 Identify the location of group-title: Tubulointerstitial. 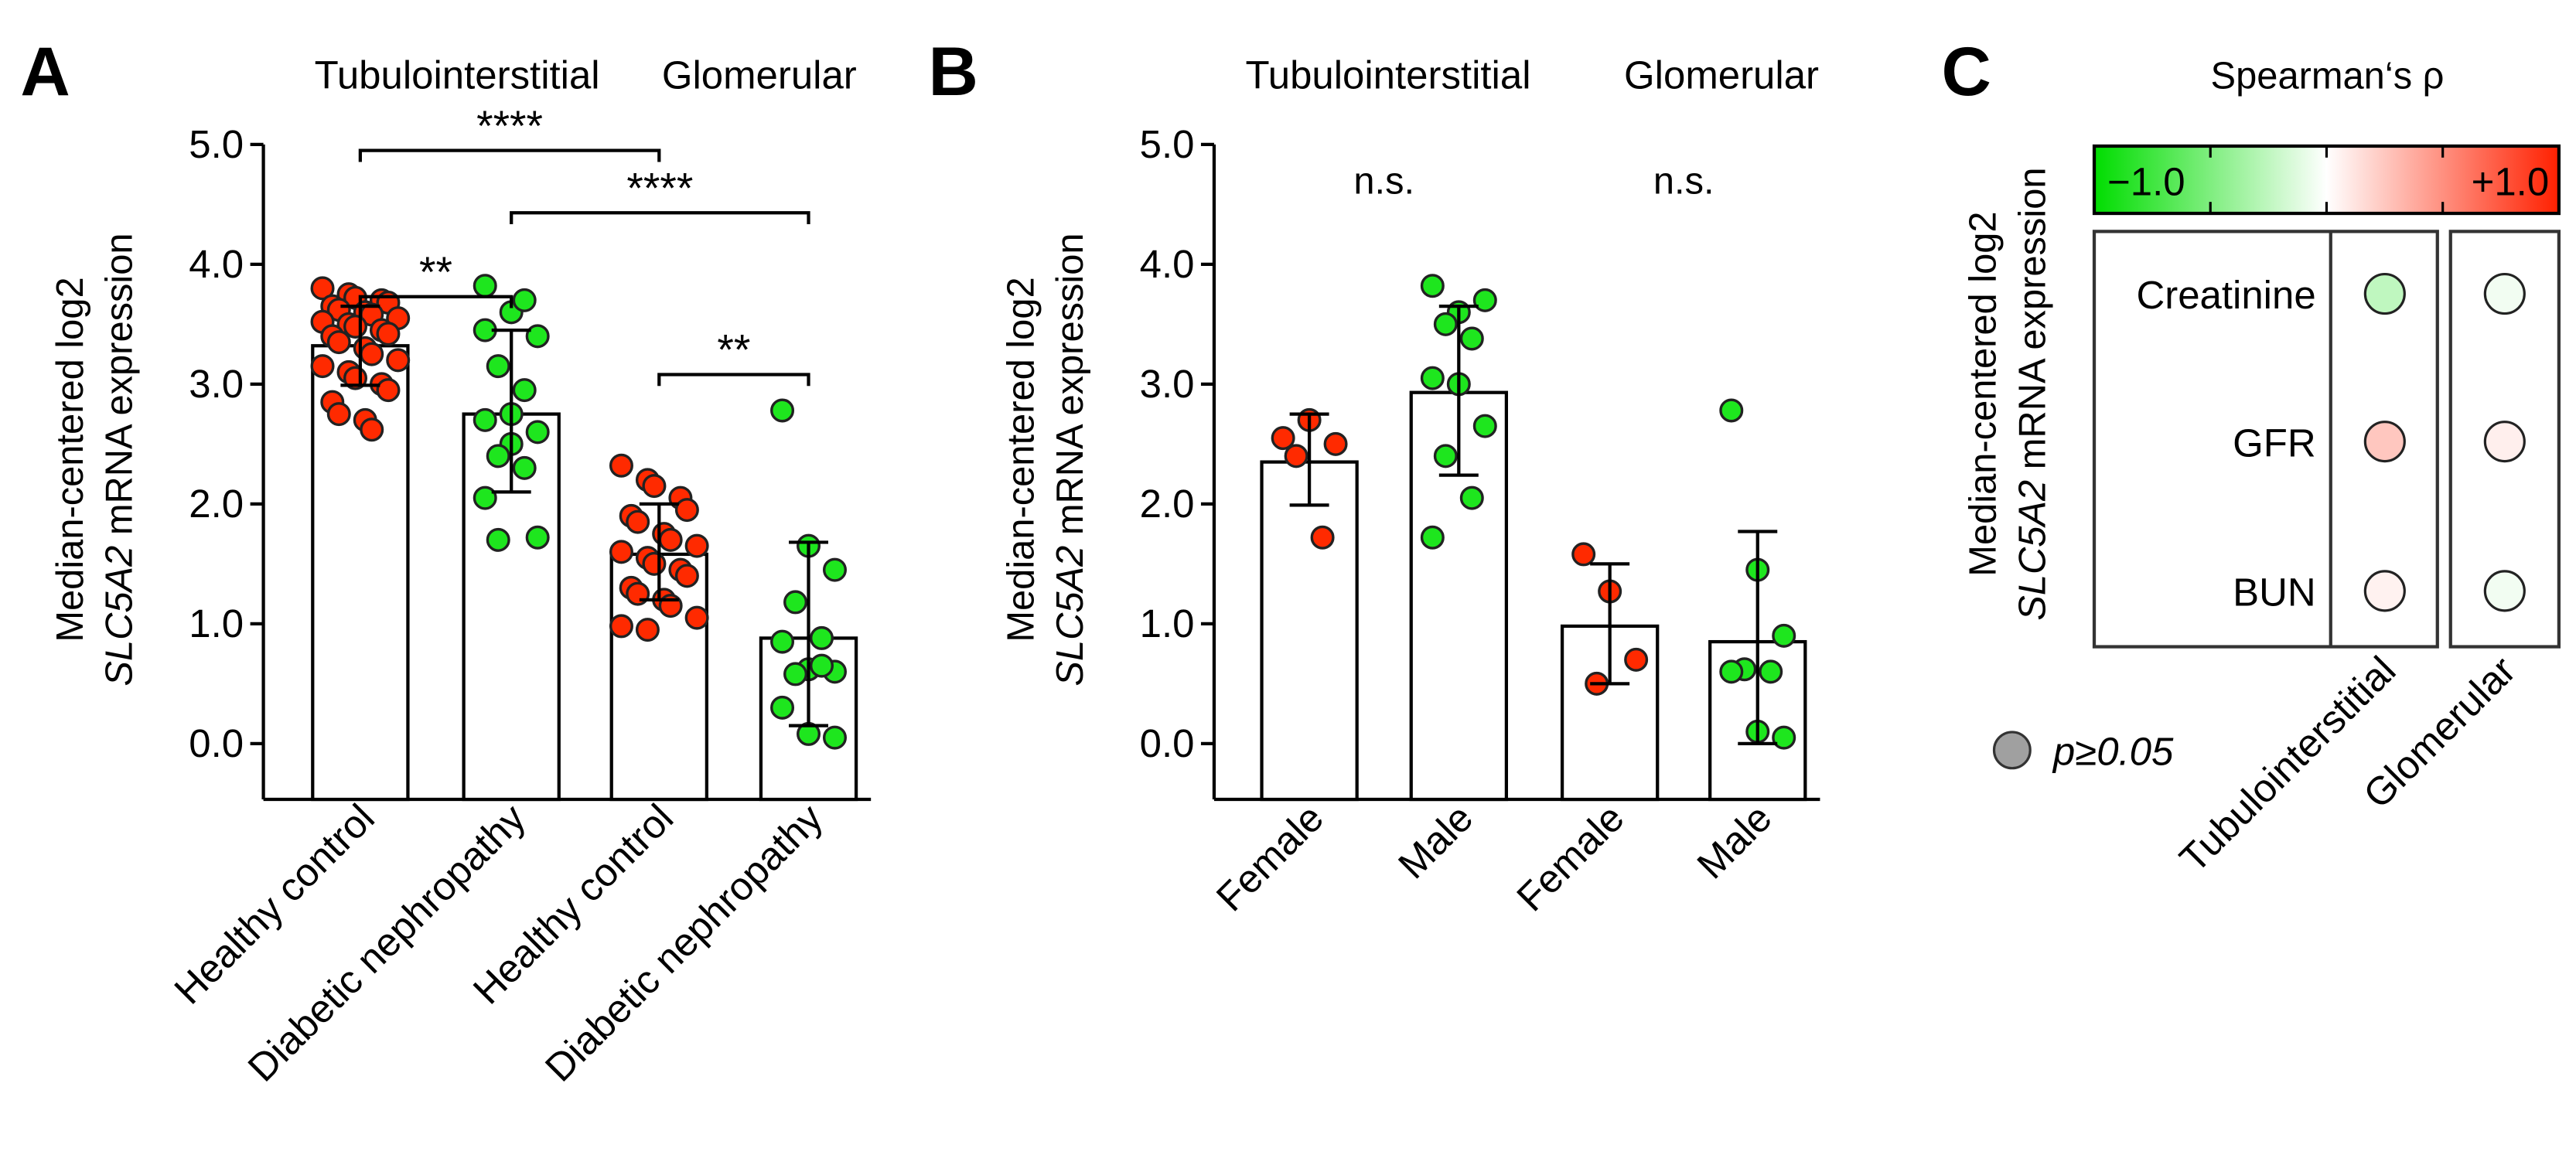
(1389, 75).